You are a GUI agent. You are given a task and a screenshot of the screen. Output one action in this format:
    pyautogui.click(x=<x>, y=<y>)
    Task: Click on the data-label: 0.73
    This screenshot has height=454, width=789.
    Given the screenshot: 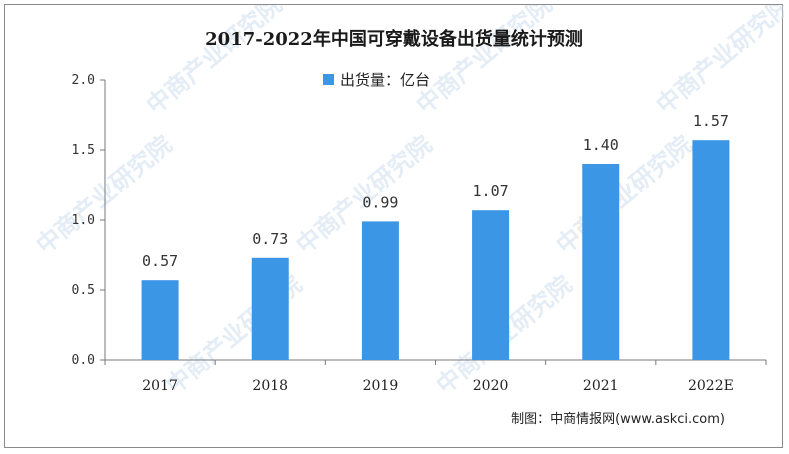 What is the action you would take?
    pyautogui.click(x=270, y=239)
    